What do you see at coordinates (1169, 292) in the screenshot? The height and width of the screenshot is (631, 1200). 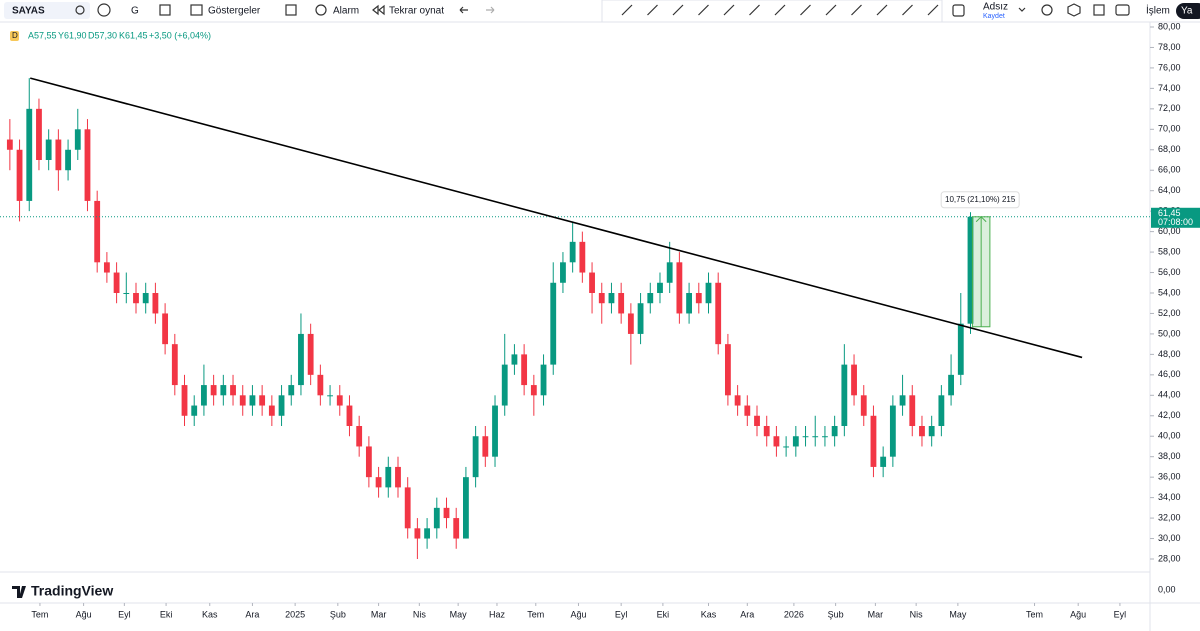 I see `y-tick-label: 54,00` at bounding box center [1169, 292].